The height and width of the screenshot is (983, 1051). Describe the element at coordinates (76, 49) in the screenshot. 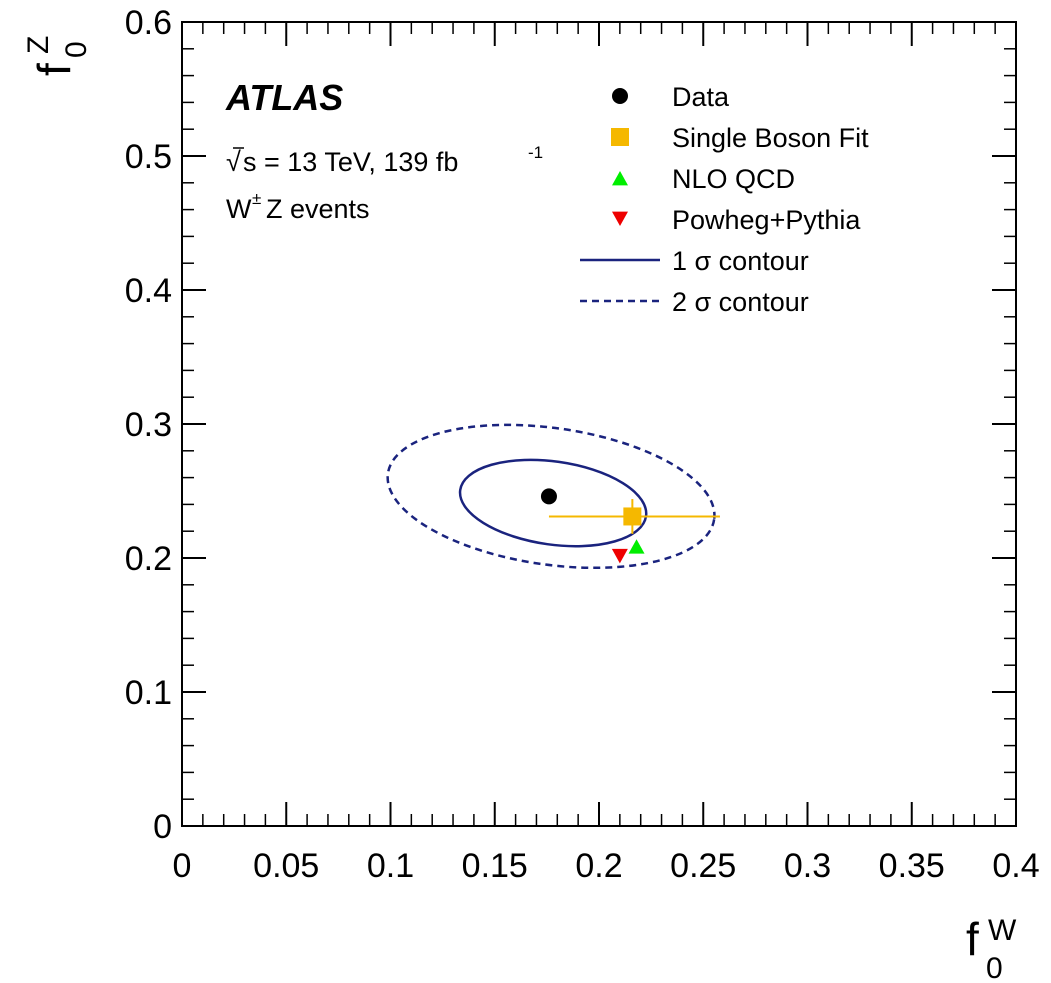

I see `y-axis-title-sub: 0` at that location.